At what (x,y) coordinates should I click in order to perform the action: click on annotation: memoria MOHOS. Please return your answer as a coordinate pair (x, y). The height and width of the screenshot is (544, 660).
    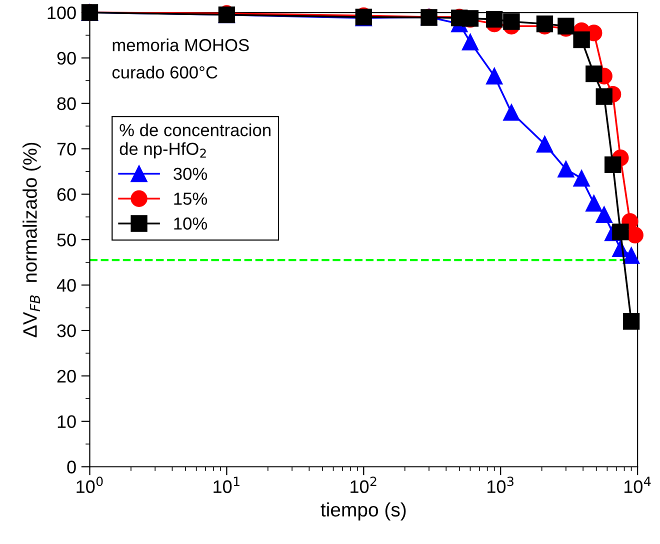
    Looking at the image, I should click on (180, 45).